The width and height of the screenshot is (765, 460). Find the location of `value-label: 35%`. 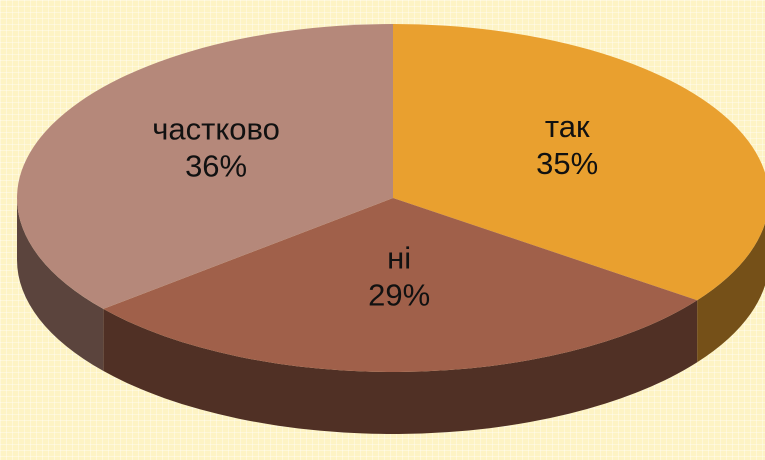

value-label: 35% is located at coordinates (567, 163).